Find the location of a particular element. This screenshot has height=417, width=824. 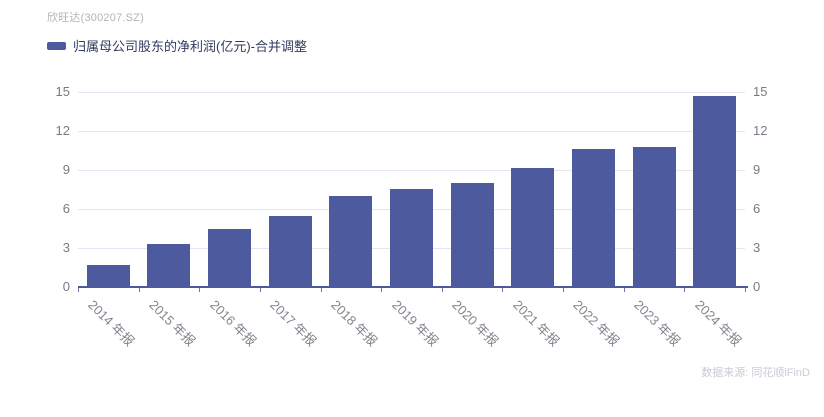

bar-2014 is located at coordinates (108, 276).